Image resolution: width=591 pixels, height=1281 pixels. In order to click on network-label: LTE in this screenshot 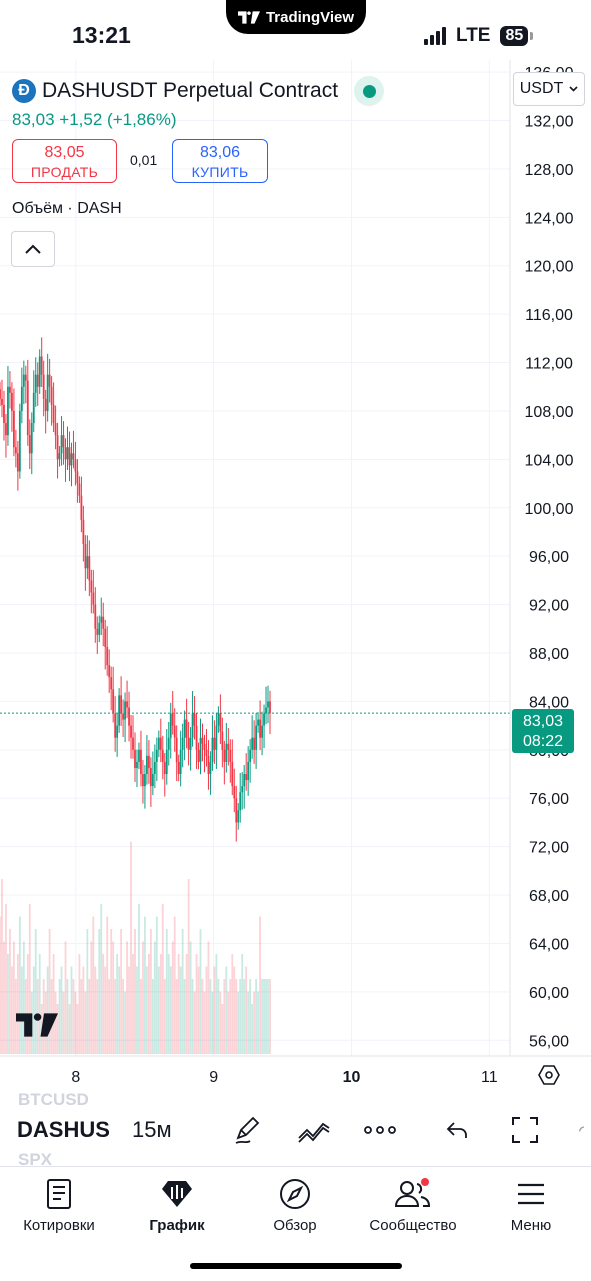, I will do `click(473, 35)`.